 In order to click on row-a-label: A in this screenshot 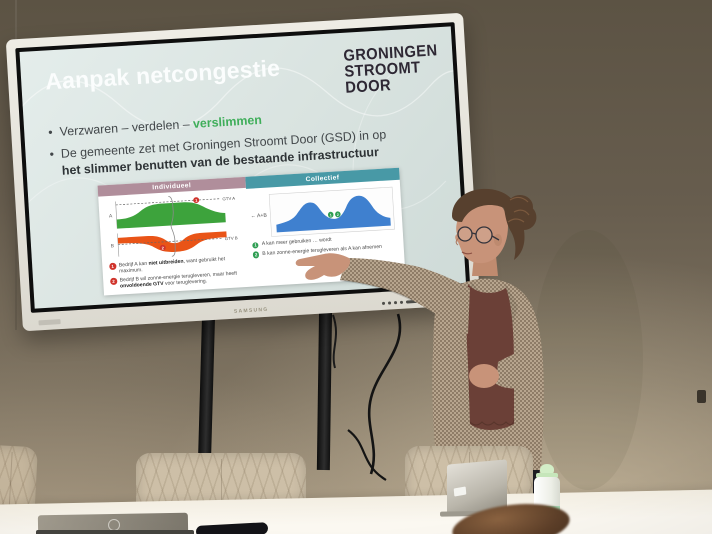, I will do `click(111, 216)`.